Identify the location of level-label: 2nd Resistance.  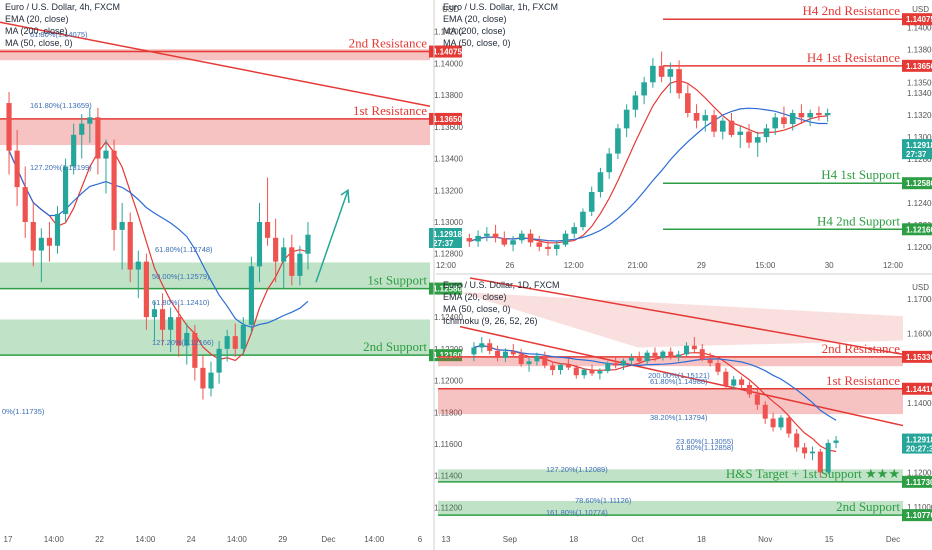
(388, 43).